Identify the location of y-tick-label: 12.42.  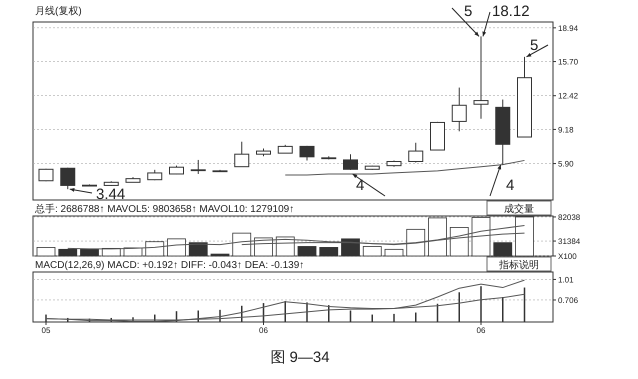
(568, 96).